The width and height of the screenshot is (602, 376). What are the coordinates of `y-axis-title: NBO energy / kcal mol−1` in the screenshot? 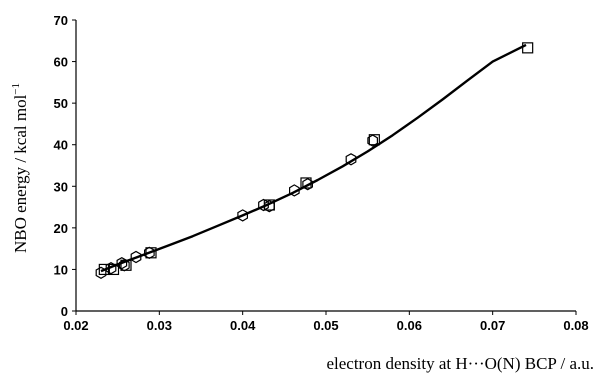 It's located at (20, 168).